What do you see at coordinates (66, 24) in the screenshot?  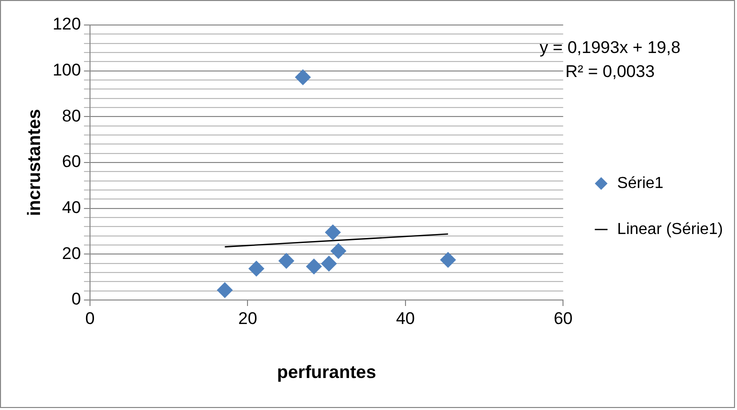 I see `y-tick-label: 120` at bounding box center [66, 24].